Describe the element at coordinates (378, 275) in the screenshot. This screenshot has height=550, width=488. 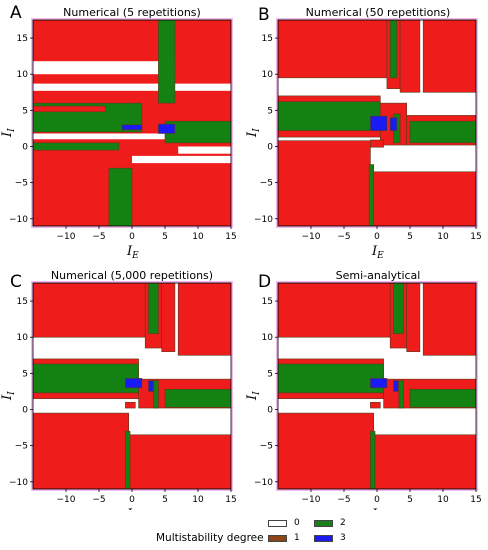
I see `panel-title: Semi-analytical` at that location.